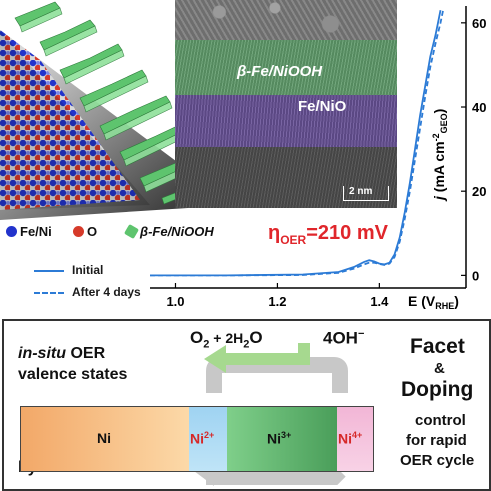  Describe the element at coordinates (49, 293) in the screenshot. I see `legend-after-line` at that location.